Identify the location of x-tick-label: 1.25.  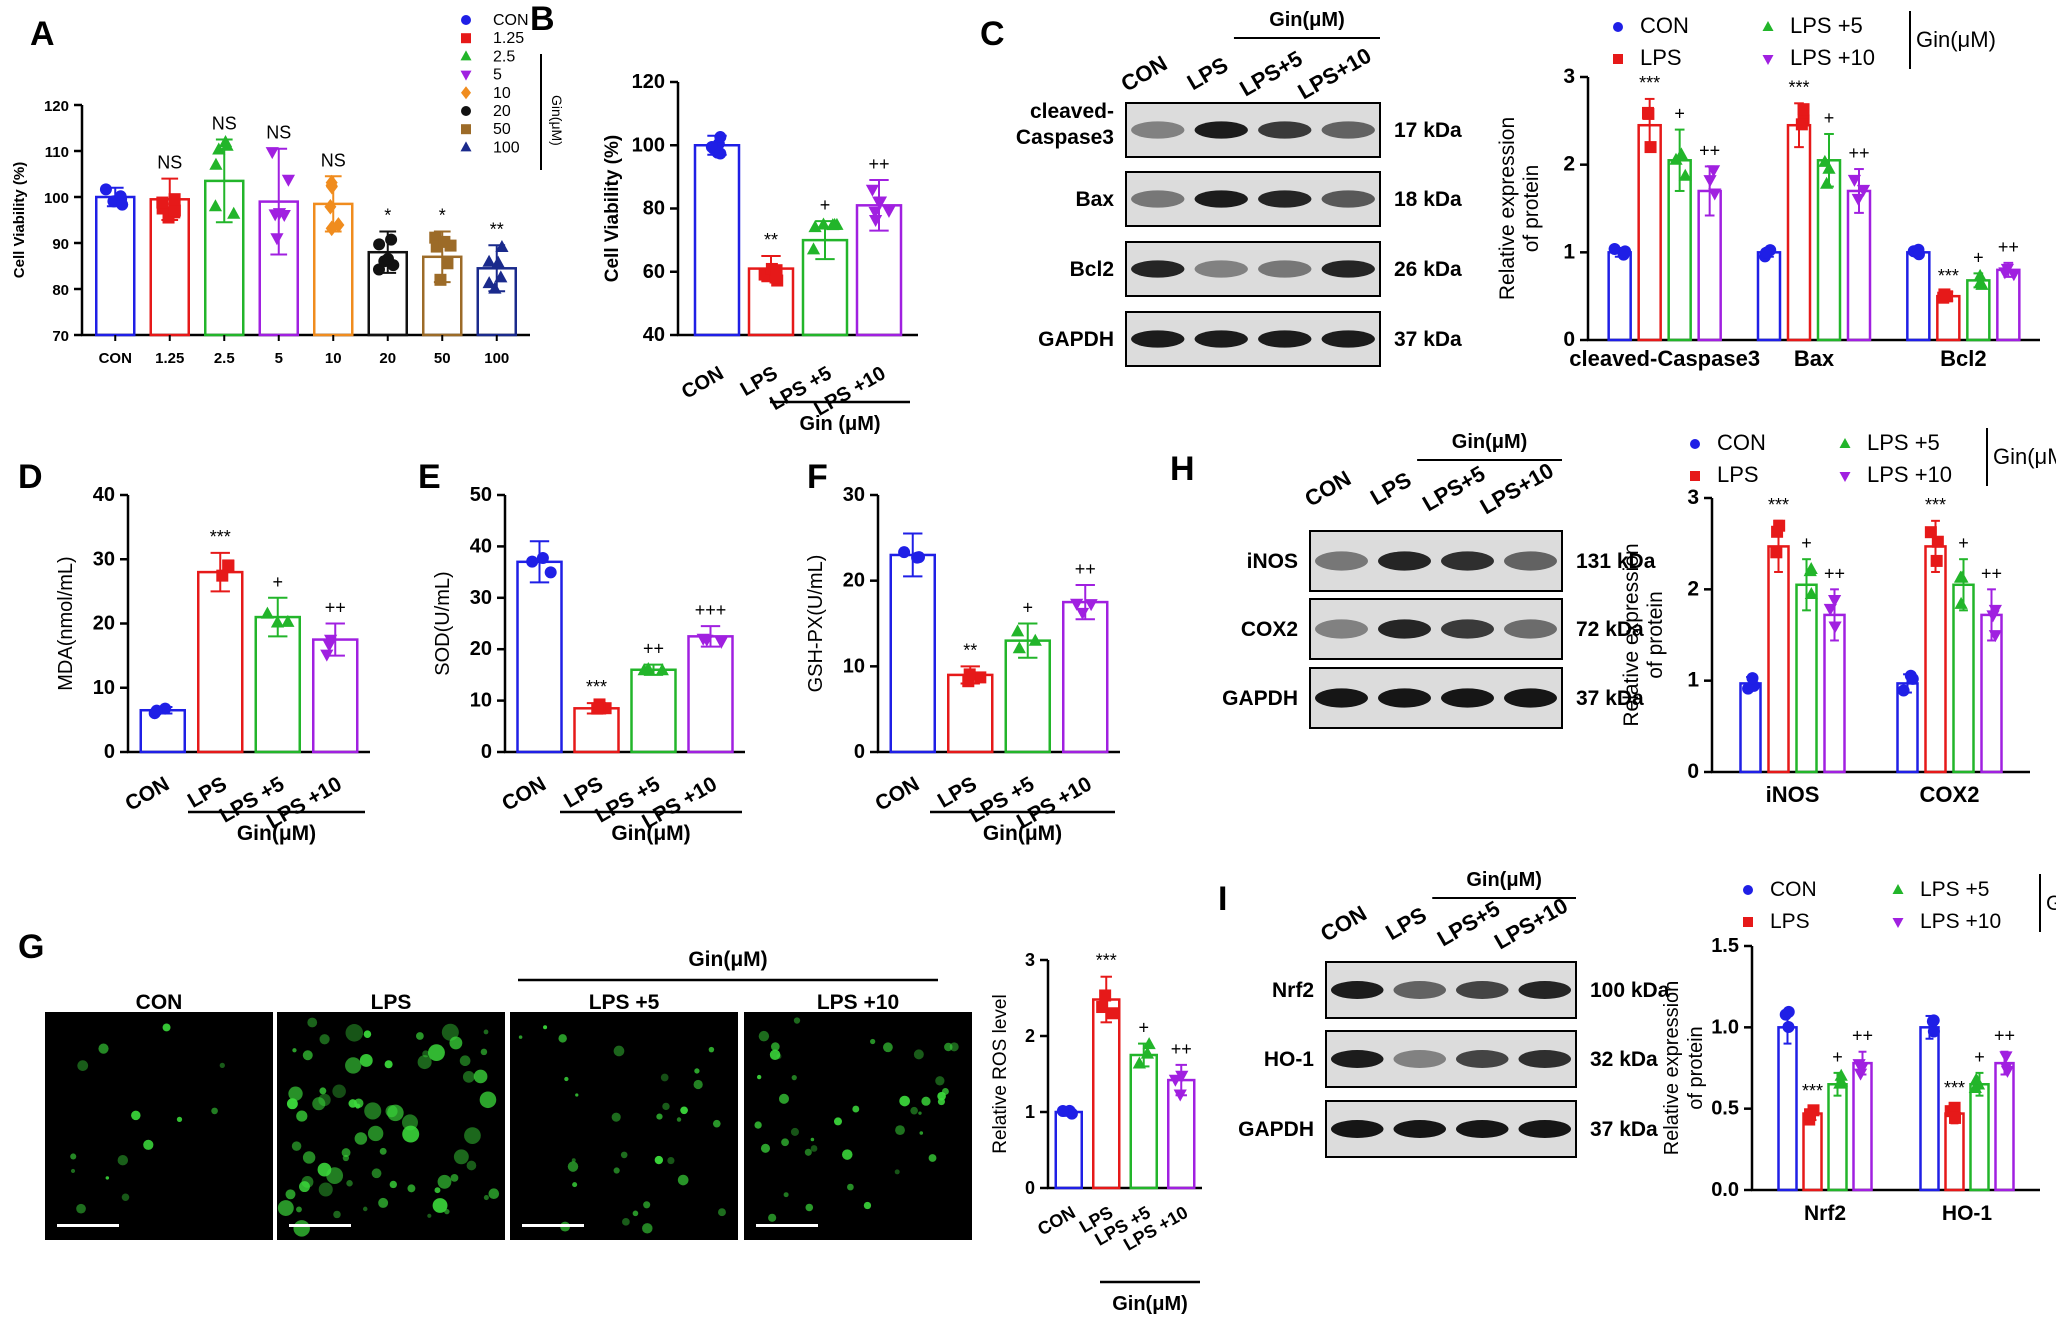
(169, 358).